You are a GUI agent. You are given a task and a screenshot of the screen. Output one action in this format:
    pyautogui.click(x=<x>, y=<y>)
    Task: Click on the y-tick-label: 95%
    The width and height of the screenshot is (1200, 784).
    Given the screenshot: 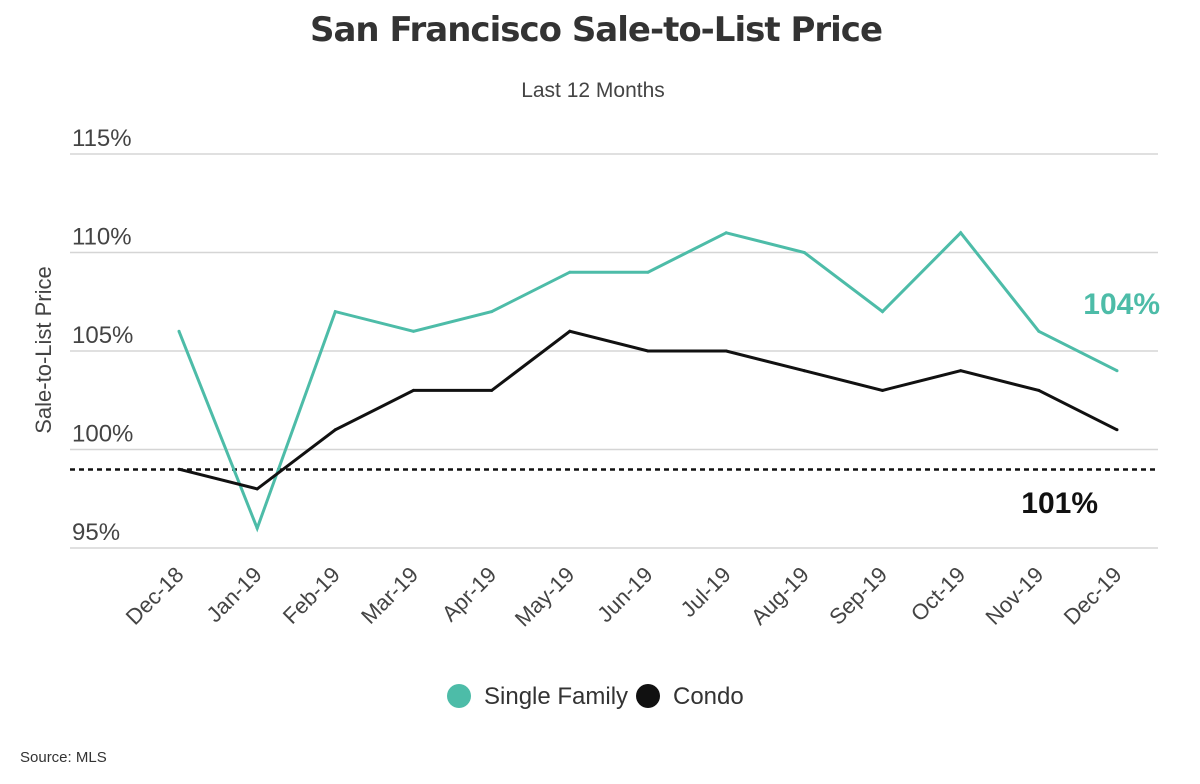 What is the action you would take?
    pyautogui.click(x=96, y=532)
    